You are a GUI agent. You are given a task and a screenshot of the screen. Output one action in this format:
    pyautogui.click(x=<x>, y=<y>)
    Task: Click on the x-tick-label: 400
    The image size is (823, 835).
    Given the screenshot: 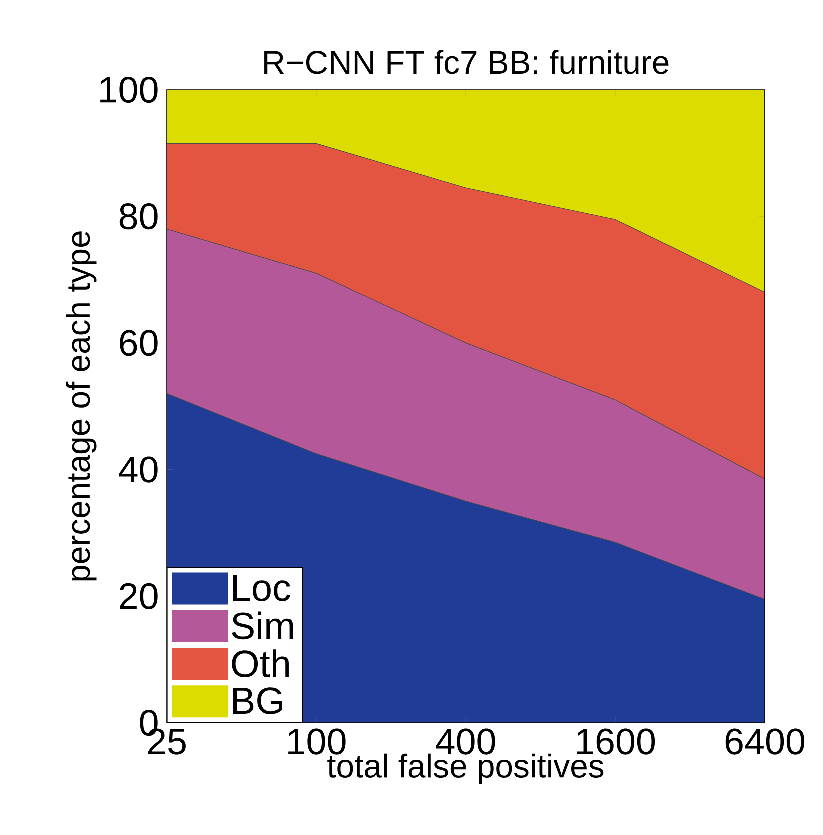 What is the action you would take?
    pyautogui.click(x=466, y=741)
    